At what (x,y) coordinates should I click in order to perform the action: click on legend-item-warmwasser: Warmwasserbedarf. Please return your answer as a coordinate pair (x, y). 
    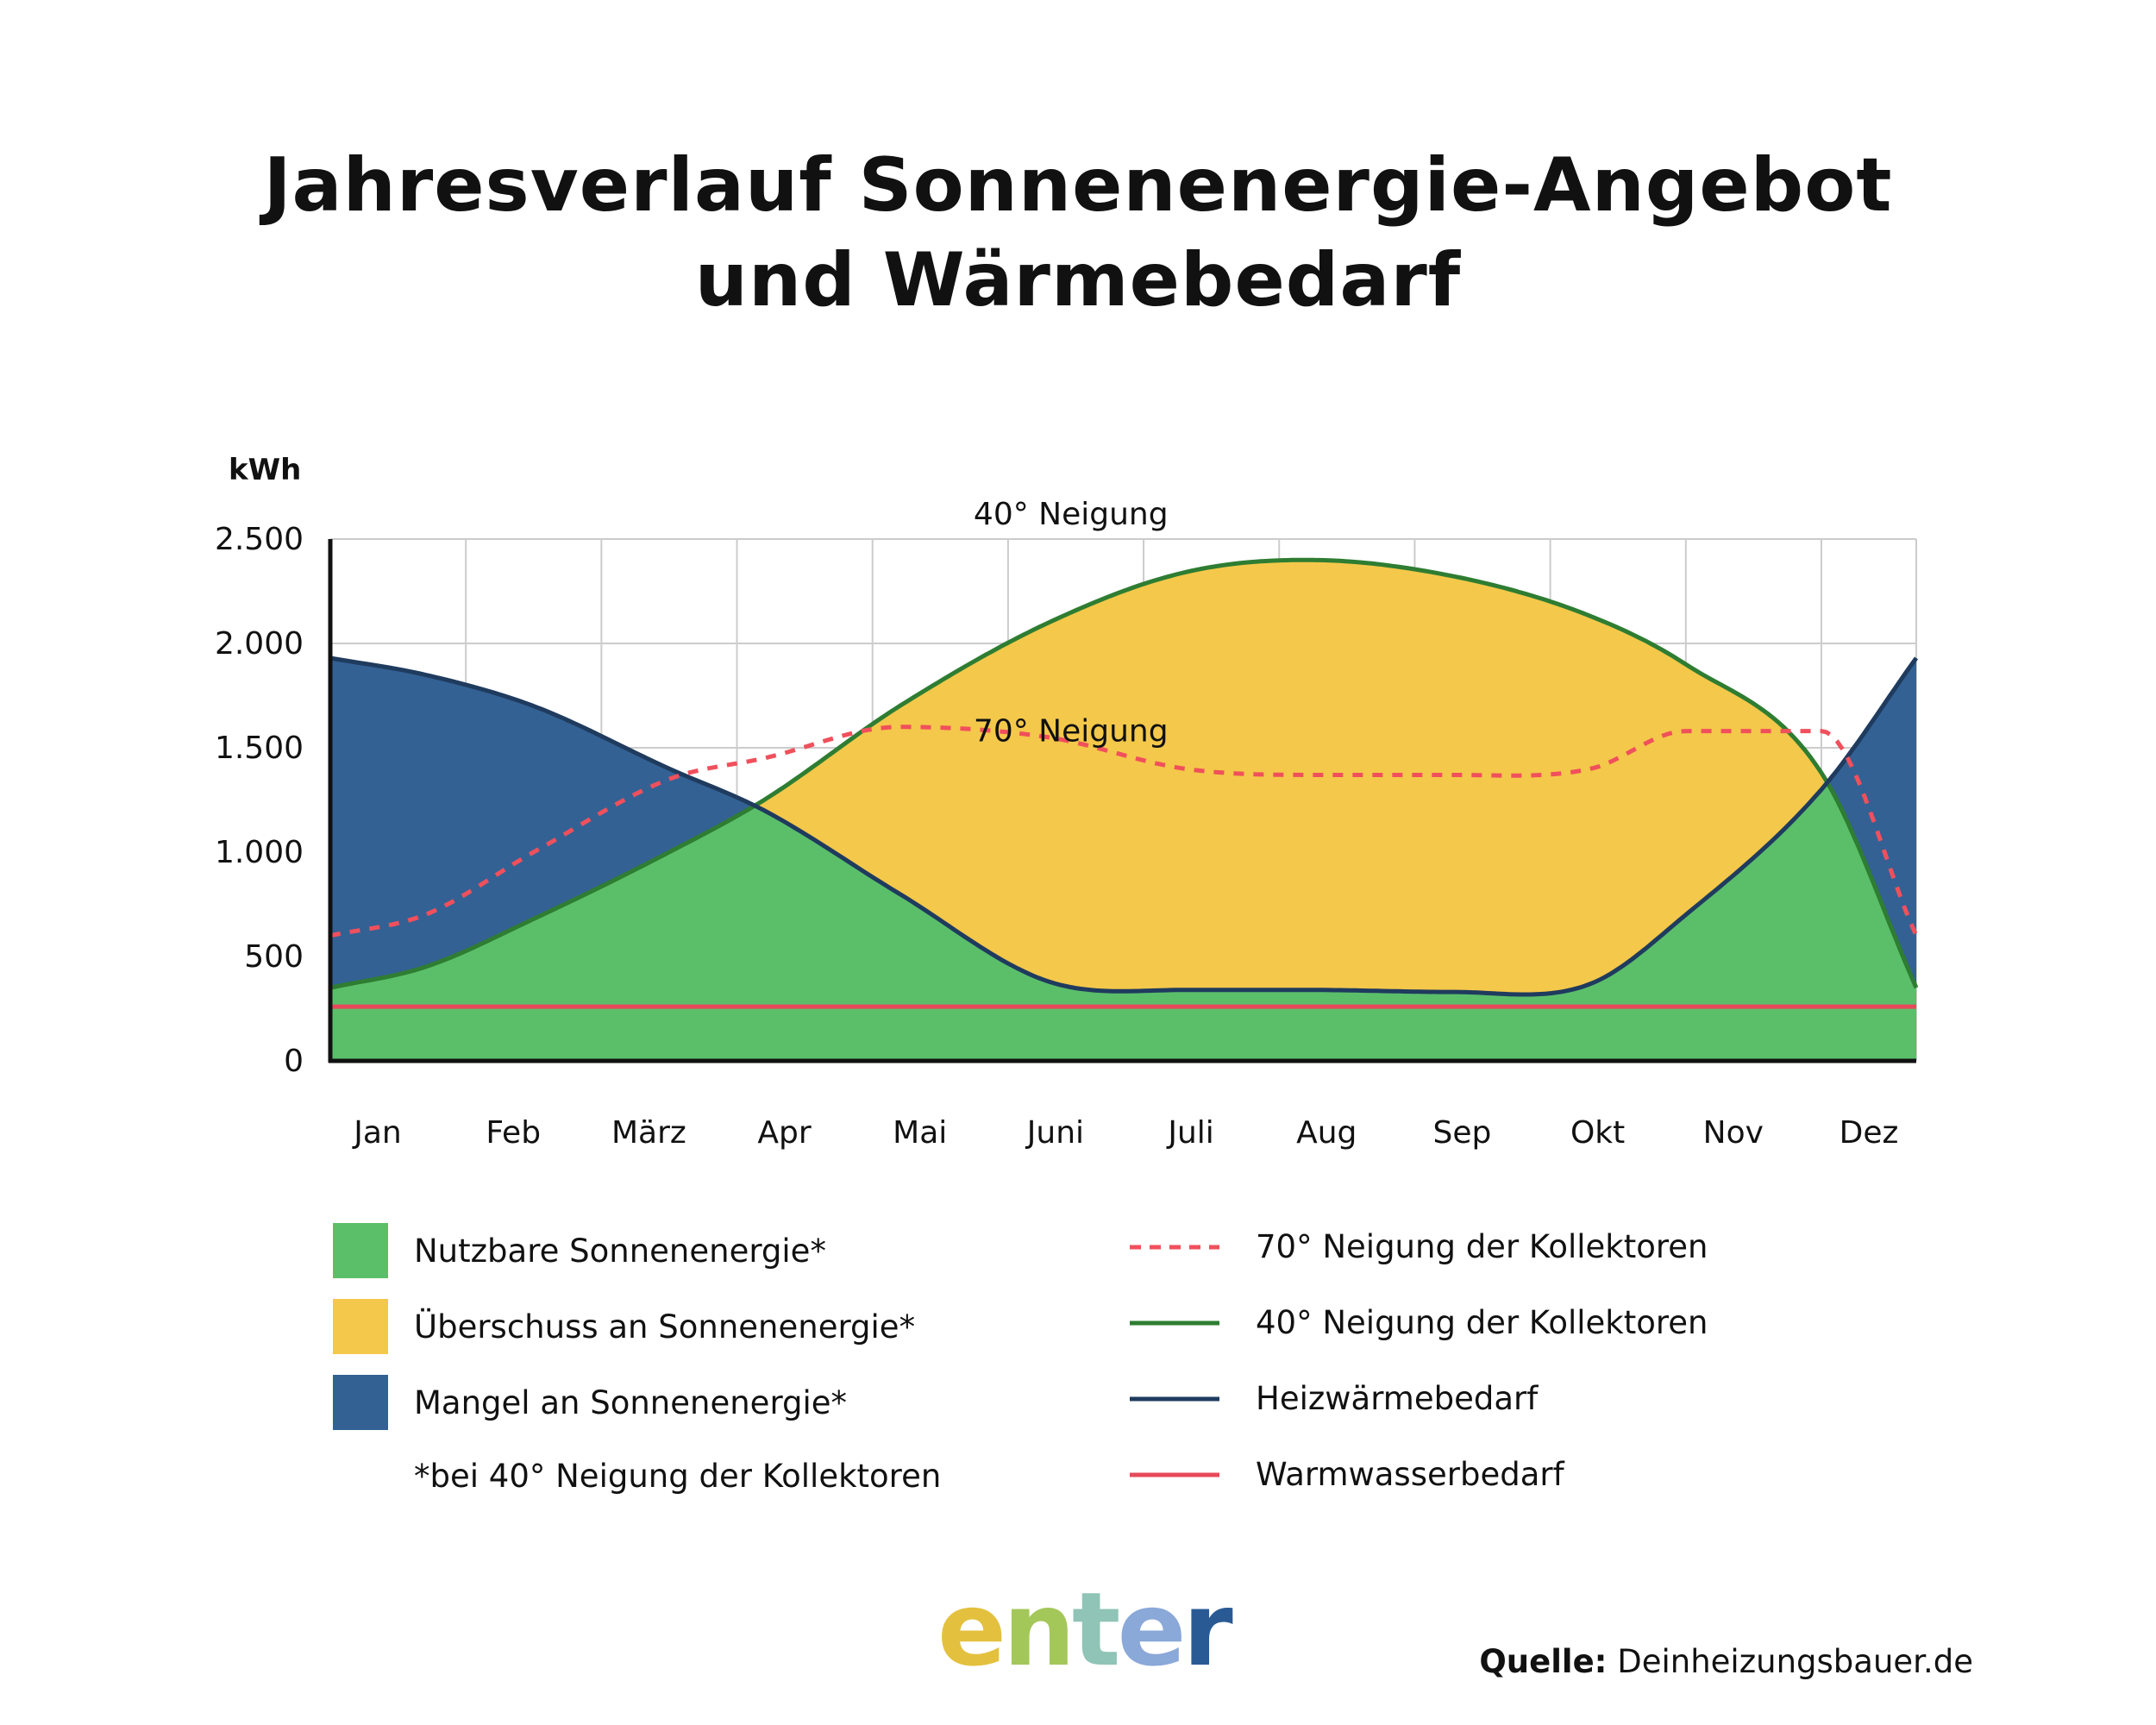
    Looking at the image, I should click on (1347, 1475).